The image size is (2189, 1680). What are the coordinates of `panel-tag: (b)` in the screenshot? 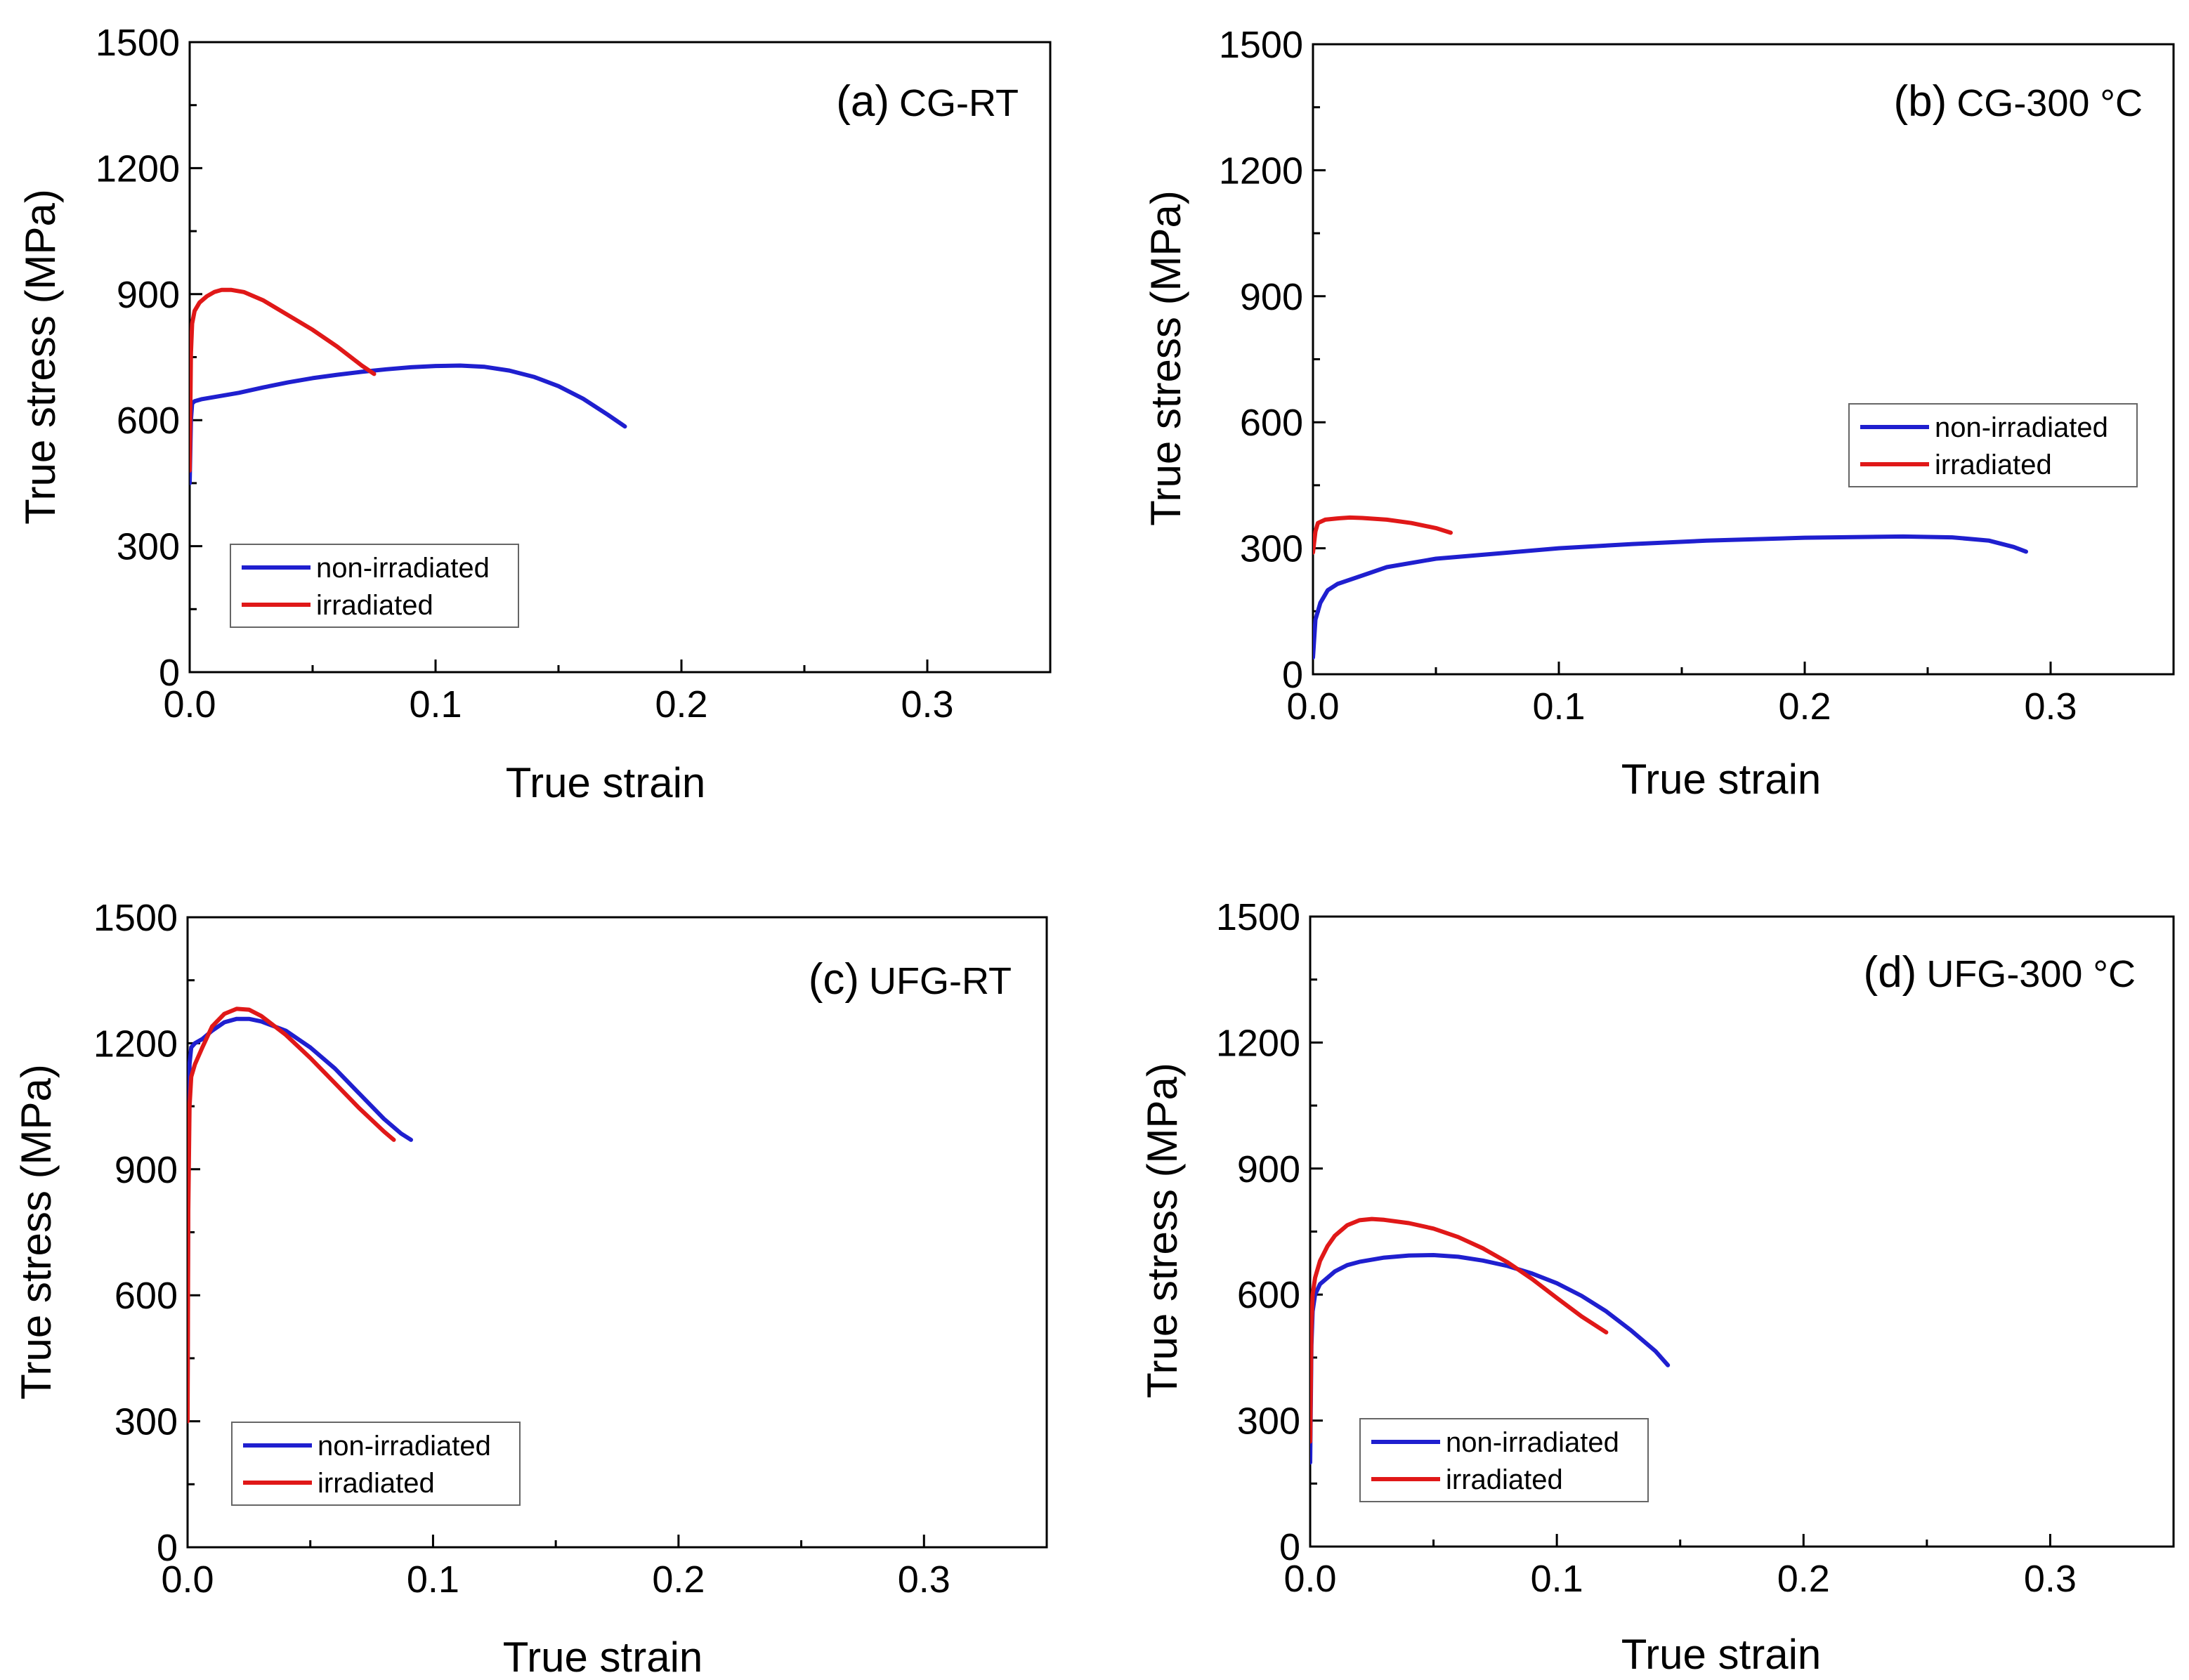 It's located at (1920, 101).